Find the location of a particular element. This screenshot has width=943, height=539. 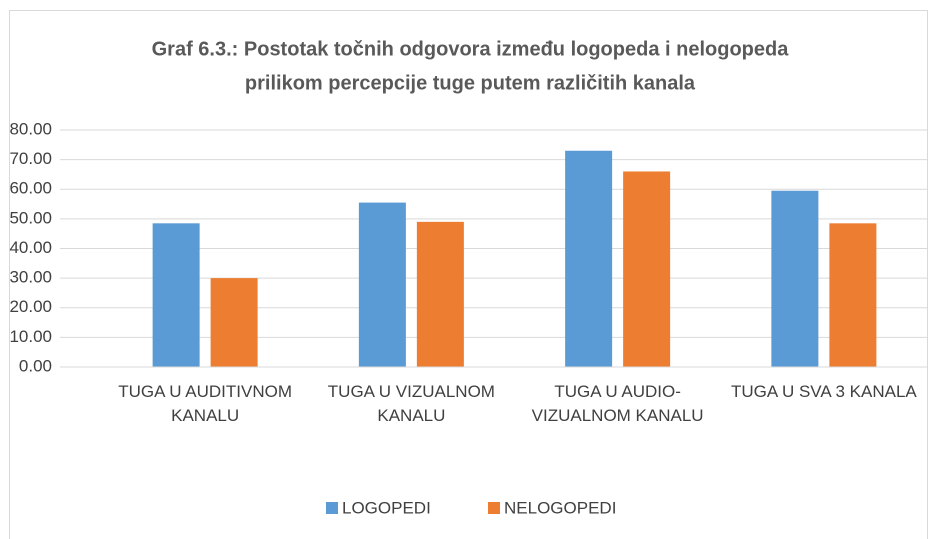

y-tick-label: 70.00 is located at coordinates (30, 158).